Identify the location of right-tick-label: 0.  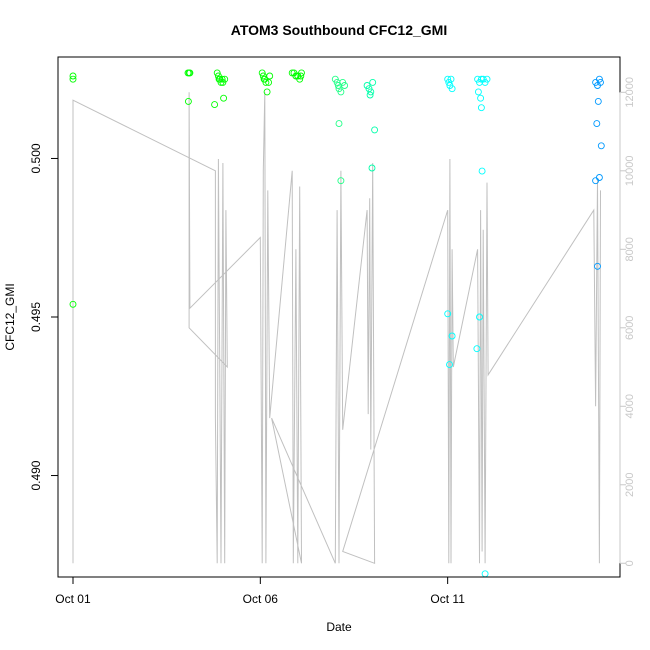
(630, 563).